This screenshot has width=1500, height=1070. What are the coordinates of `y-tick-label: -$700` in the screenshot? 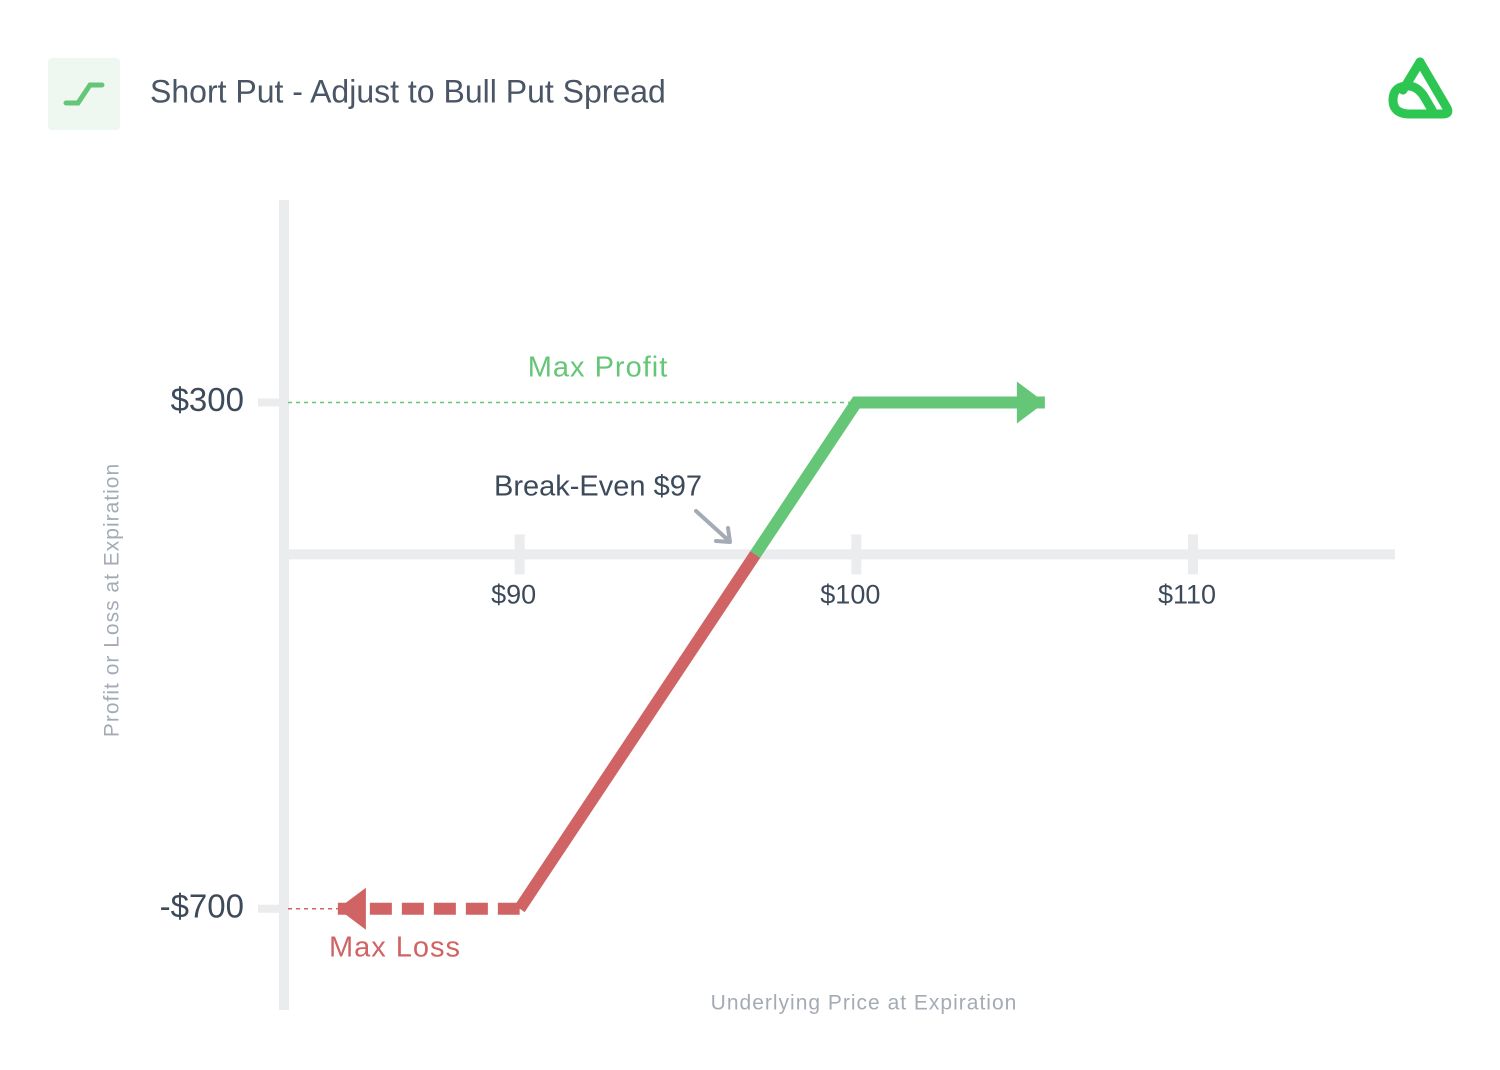 It's located at (202, 905).